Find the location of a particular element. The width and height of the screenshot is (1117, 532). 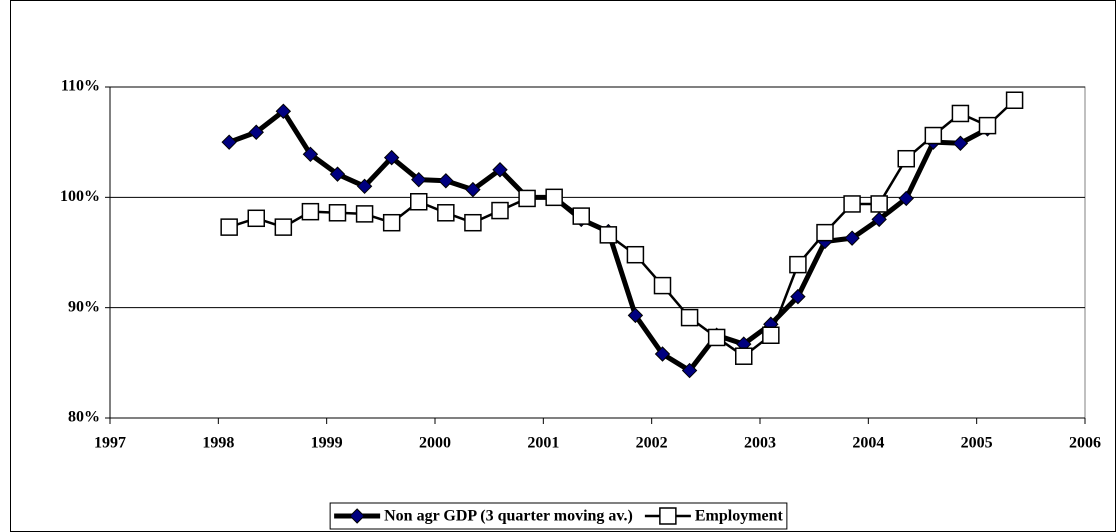

x-tick-label: 2006 is located at coordinates (1085, 443).